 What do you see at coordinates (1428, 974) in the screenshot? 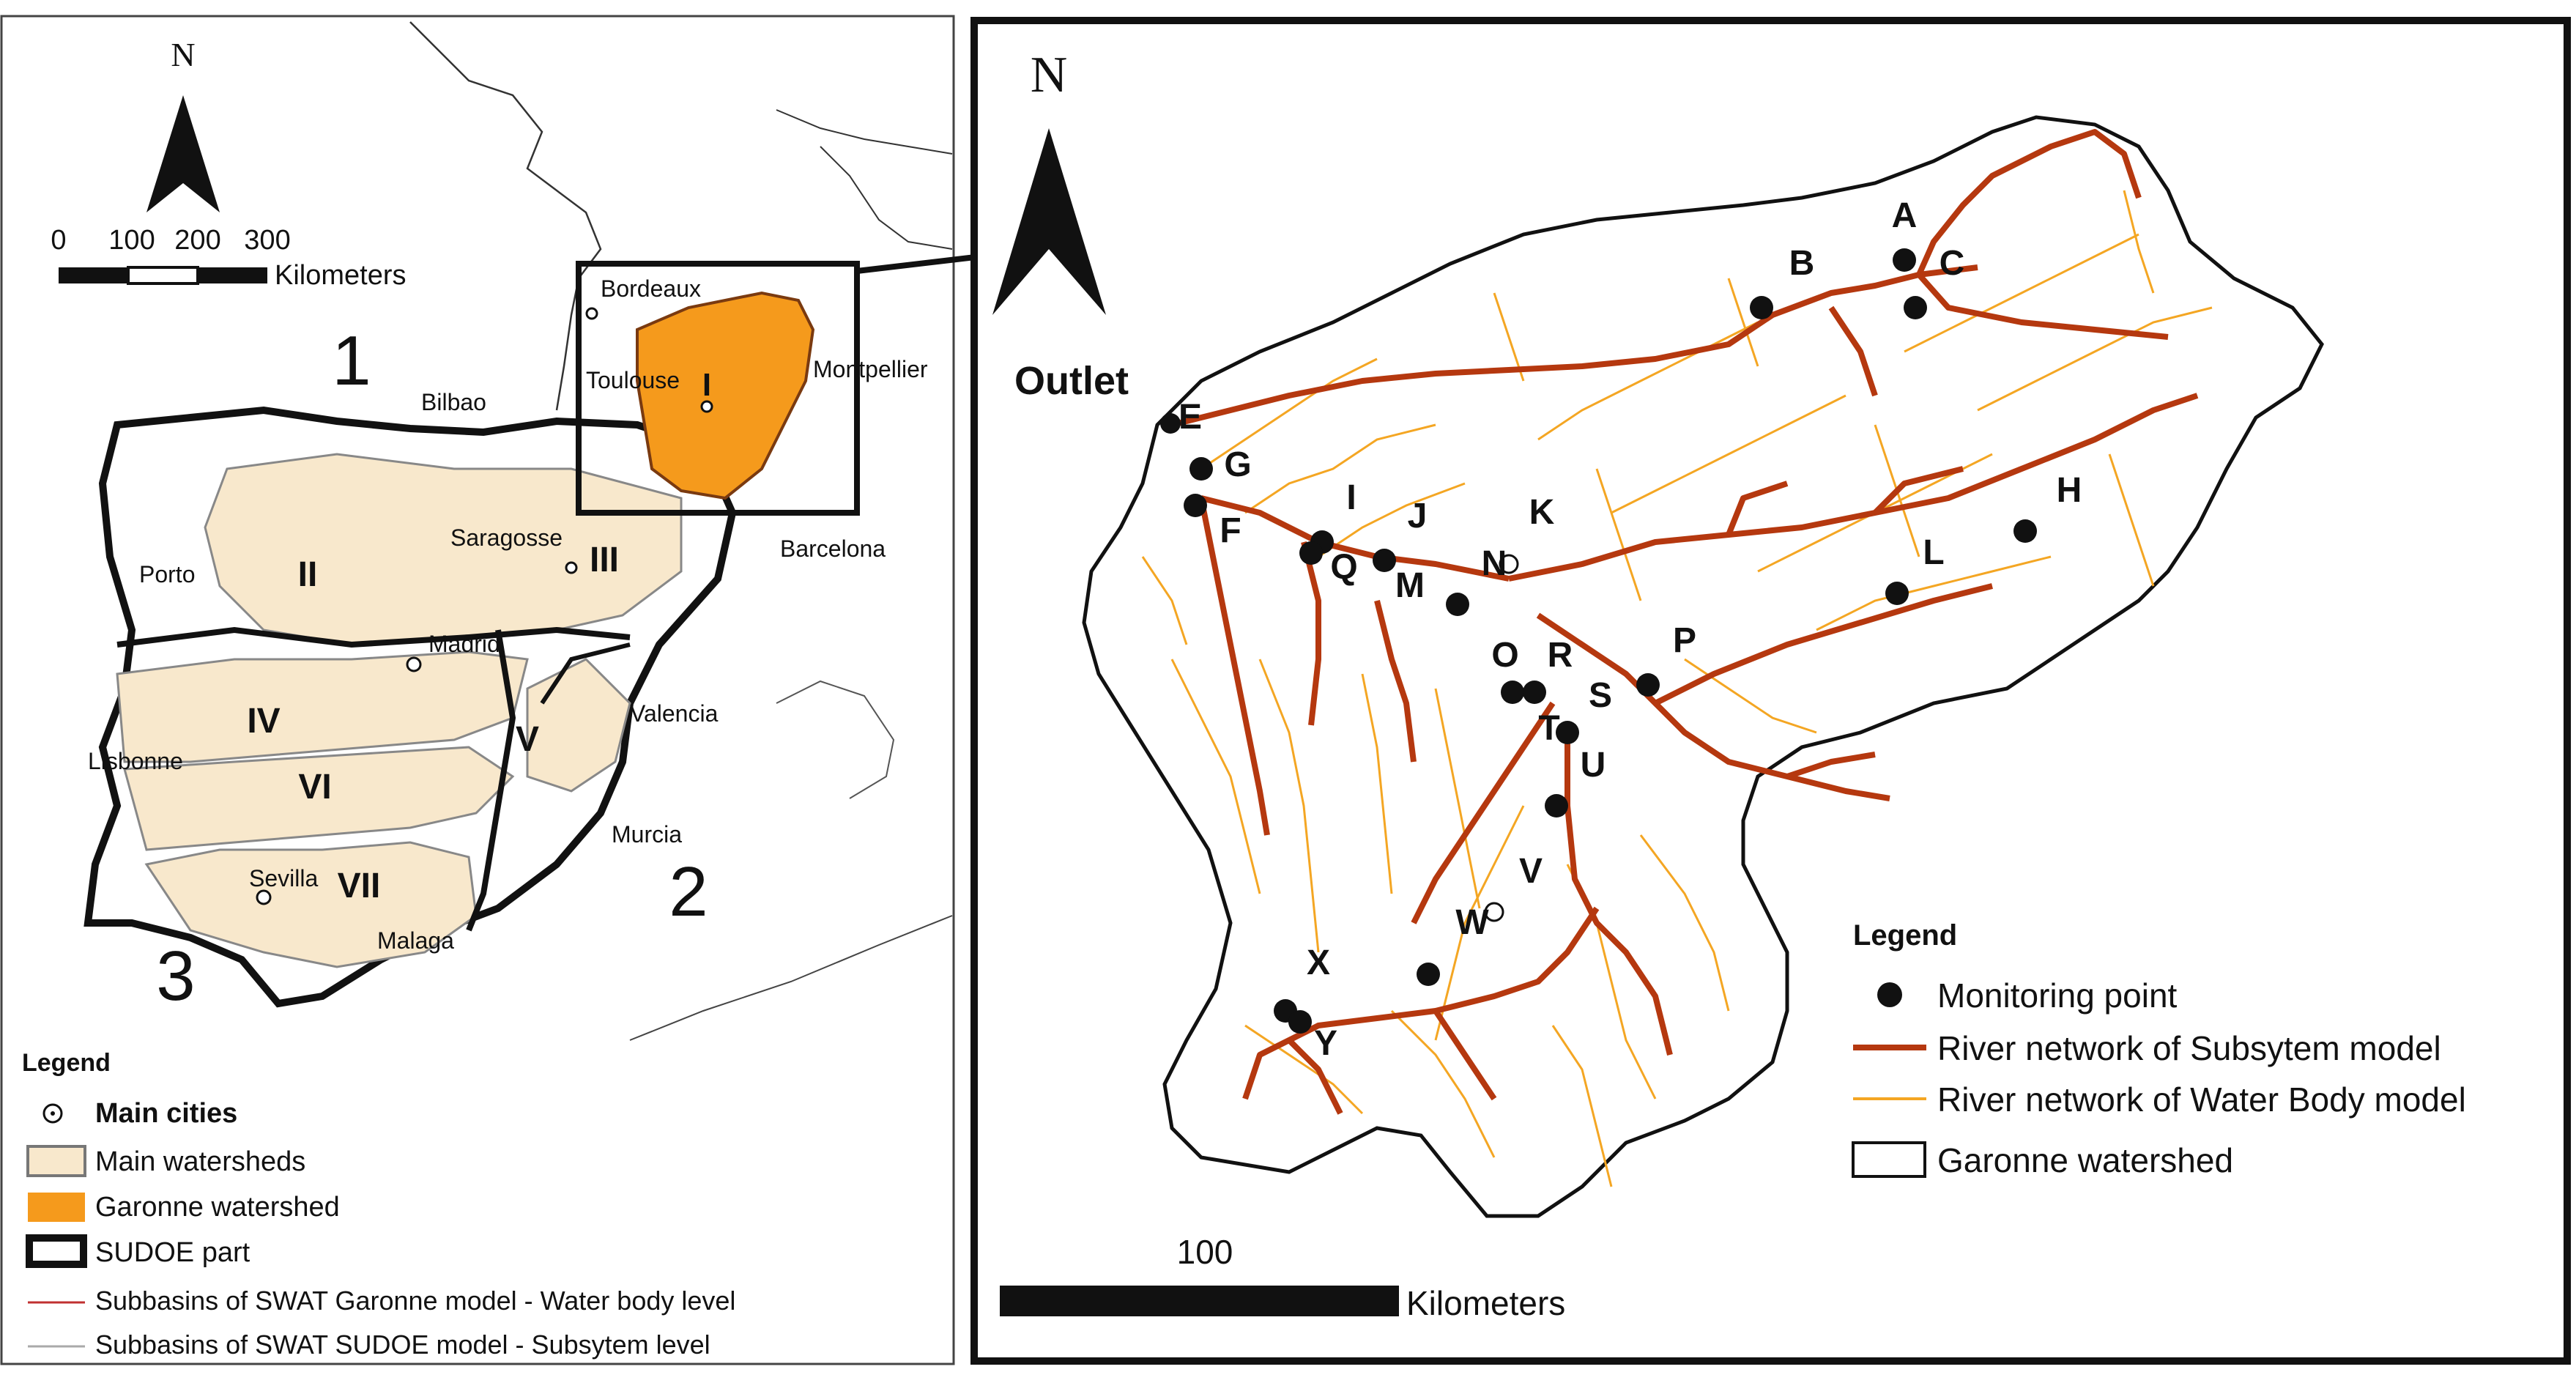
I see `point-w` at bounding box center [1428, 974].